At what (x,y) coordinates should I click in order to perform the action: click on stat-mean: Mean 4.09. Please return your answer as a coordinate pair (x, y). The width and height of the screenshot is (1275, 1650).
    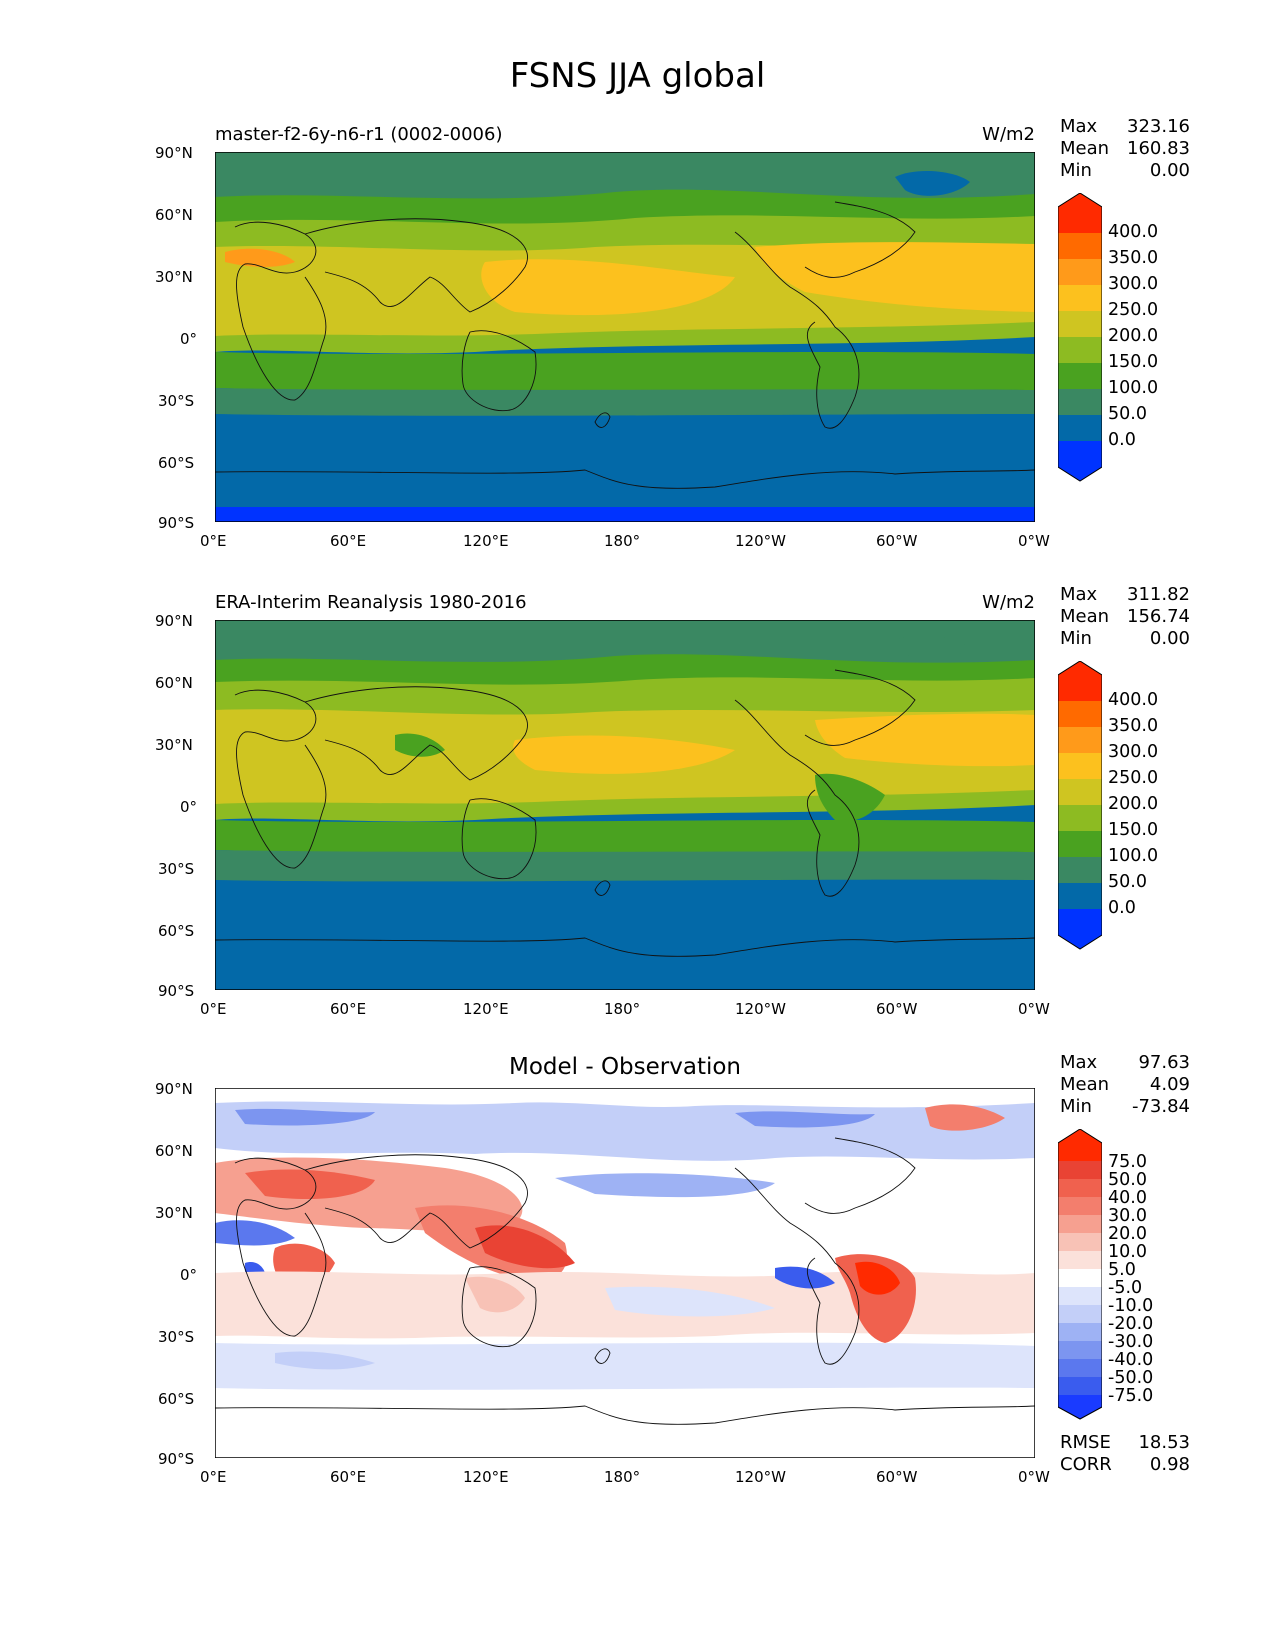
    Looking at the image, I should click on (1125, 1084).